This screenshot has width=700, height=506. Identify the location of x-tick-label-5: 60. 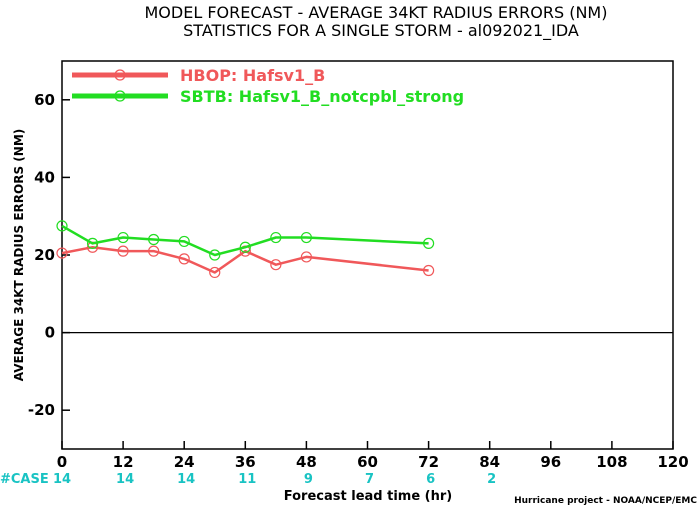
(367, 462).